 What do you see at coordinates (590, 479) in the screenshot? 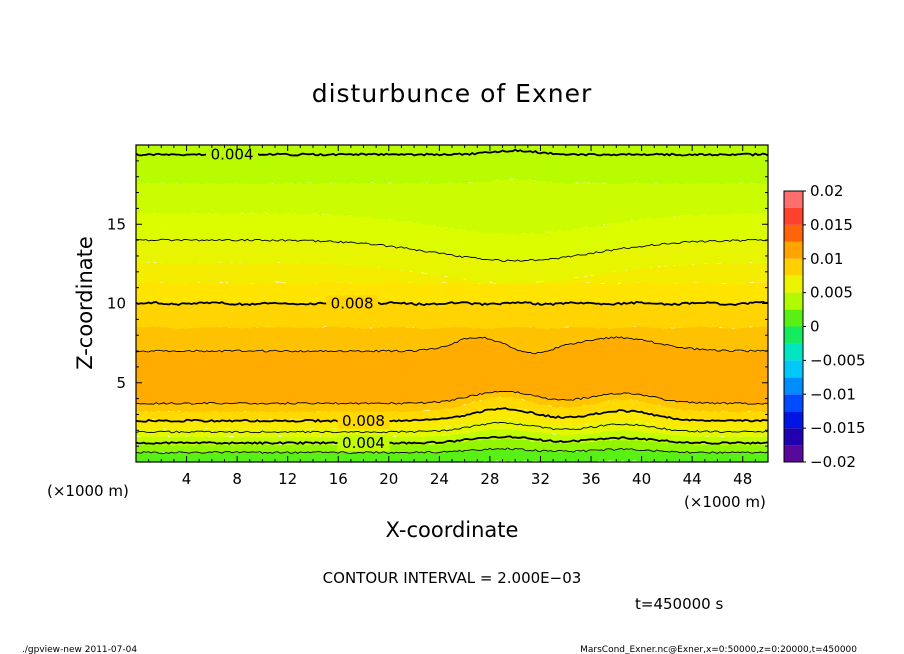
I see `x-tick-label: 36` at bounding box center [590, 479].